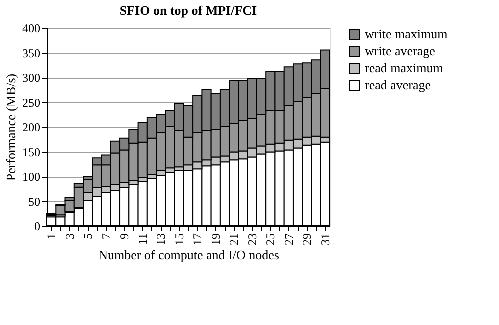 Image resolution: width=499 pixels, height=325 pixels. Describe the element at coordinates (161, 240) in the screenshot. I see `x-tick-label: 13` at that location.